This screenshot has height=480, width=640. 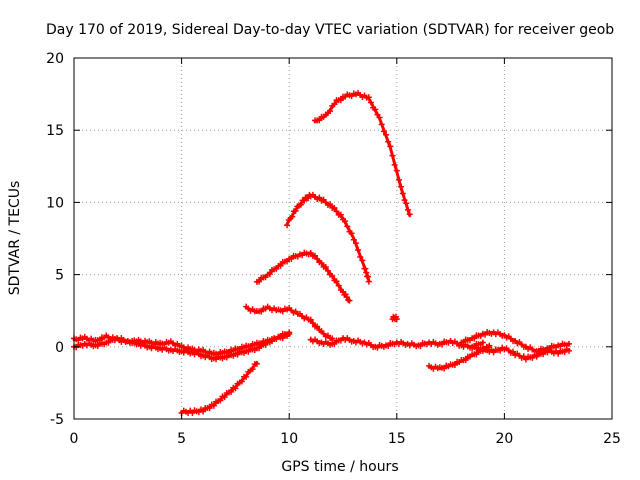 What do you see at coordinates (396, 343) in the screenshot?
I see `series-arc-flat-mid` at bounding box center [396, 343].